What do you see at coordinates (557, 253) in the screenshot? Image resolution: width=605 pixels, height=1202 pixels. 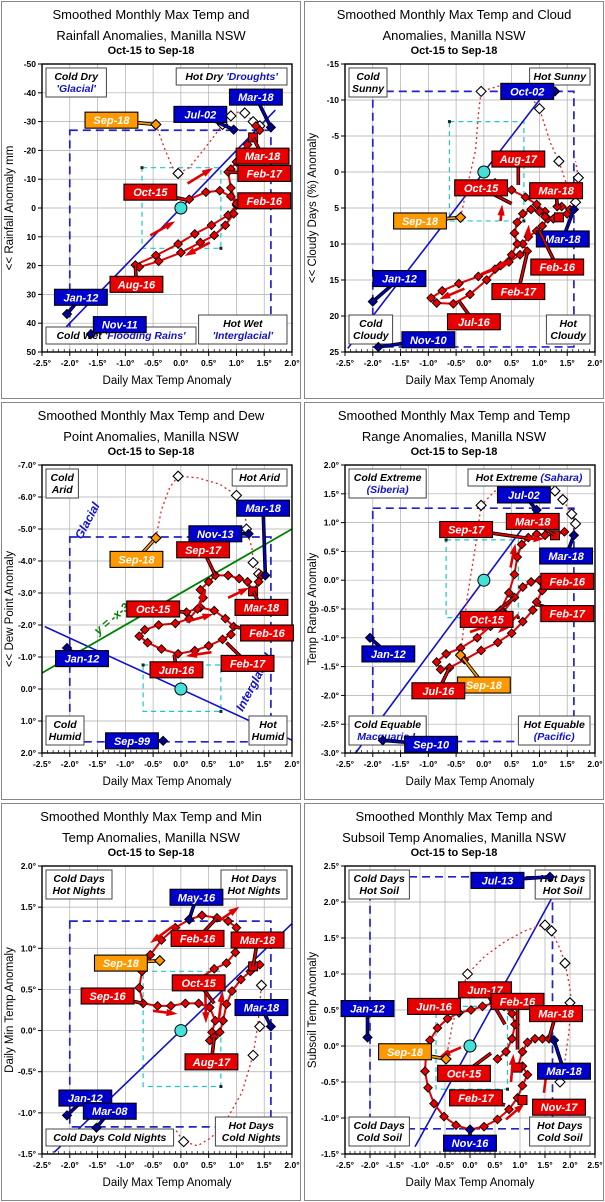 I see `callout-feb-16: Feb-16` at bounding box center [557, 253].